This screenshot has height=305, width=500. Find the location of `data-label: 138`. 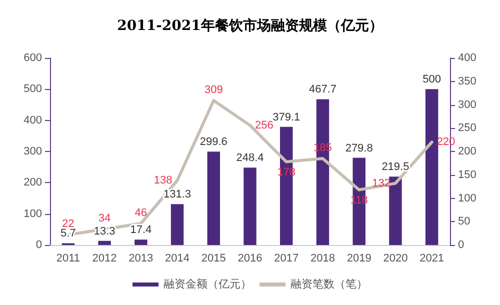

data-label: 138 is located at coordinates (163, 180).